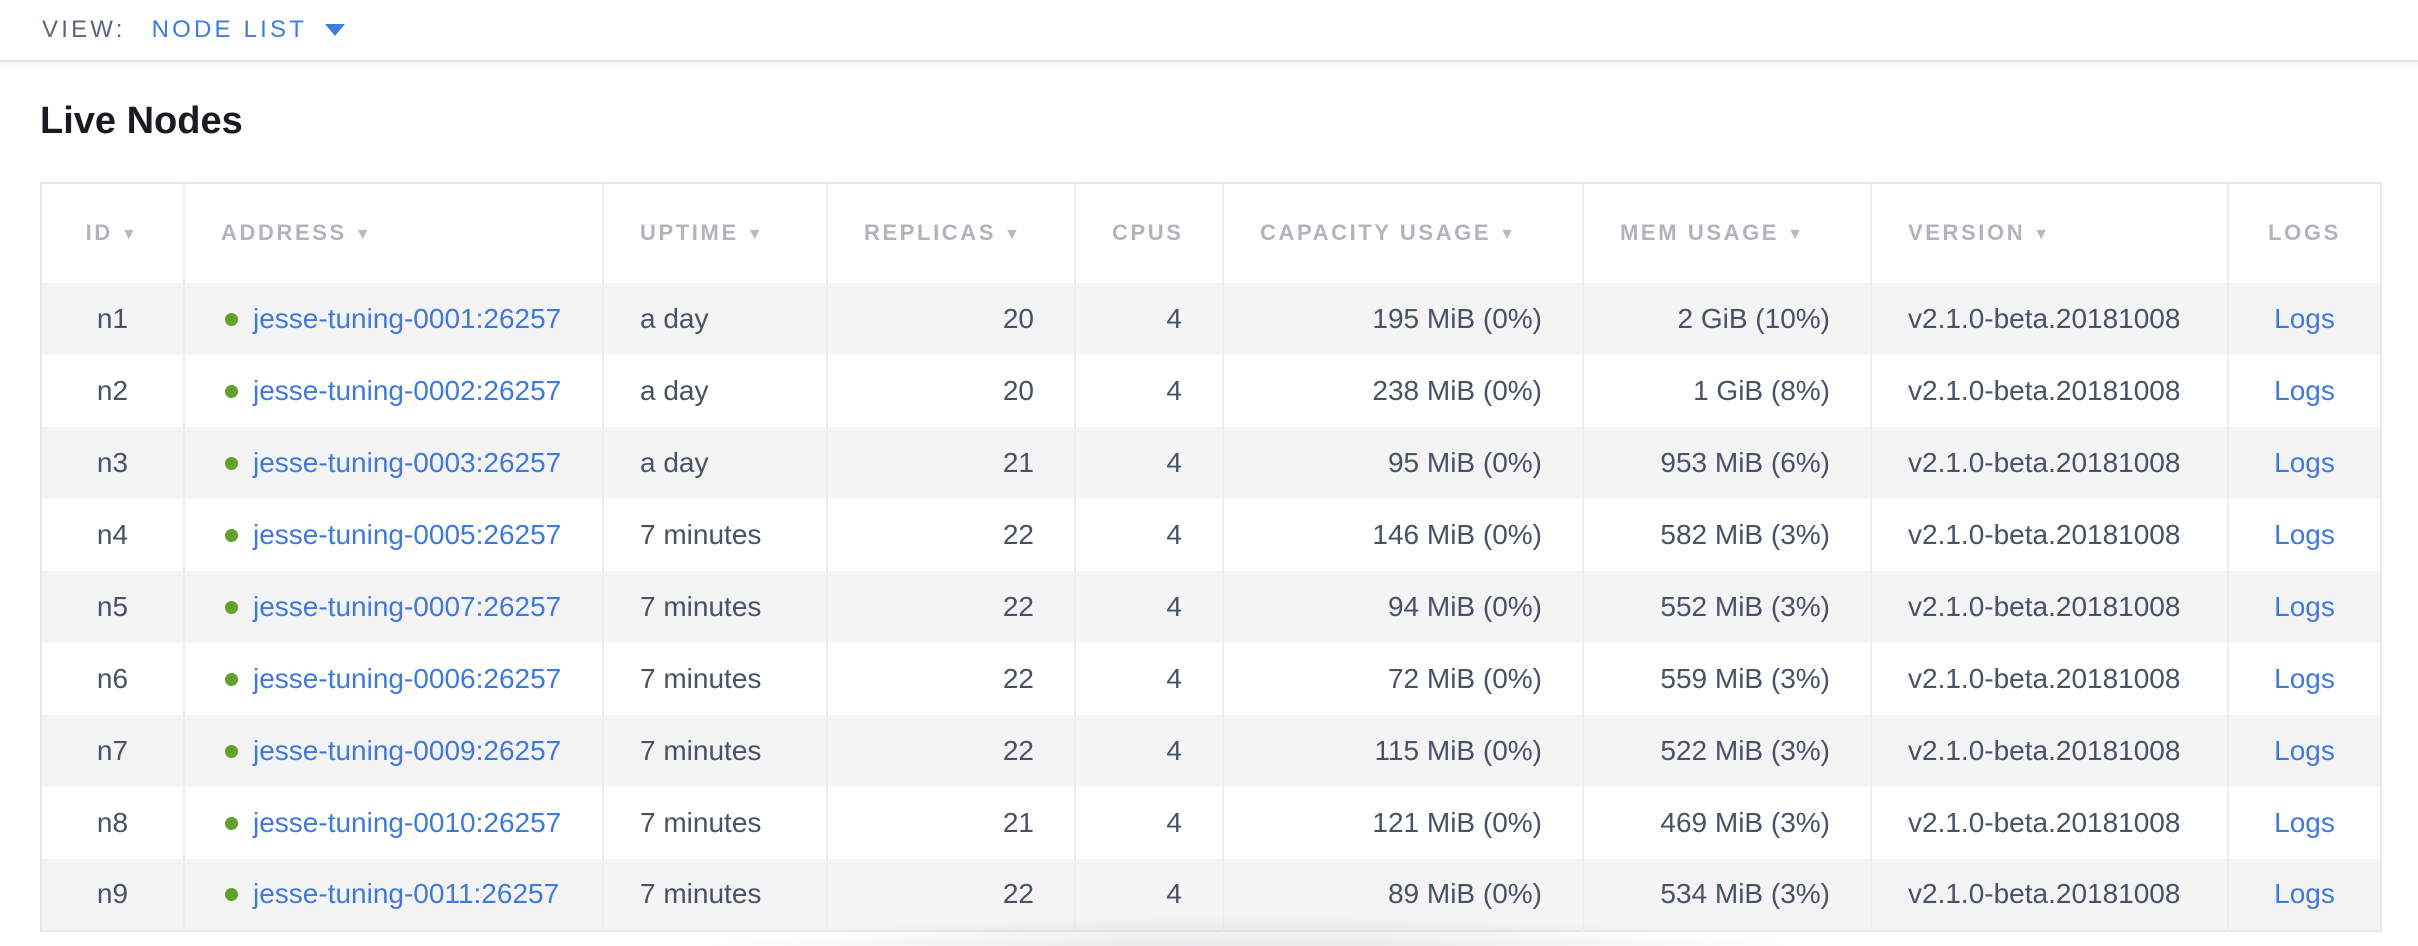  What do you see at coordinates (407, 678) in the screenshot?
I see `node-address-link: jesse-tuning-0006:26257` at bounding box center [407, 678].